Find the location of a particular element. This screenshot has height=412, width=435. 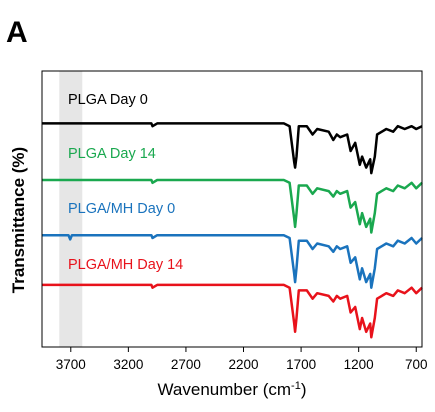

x-tick-label: 700 is located at coordinates (416, 364).